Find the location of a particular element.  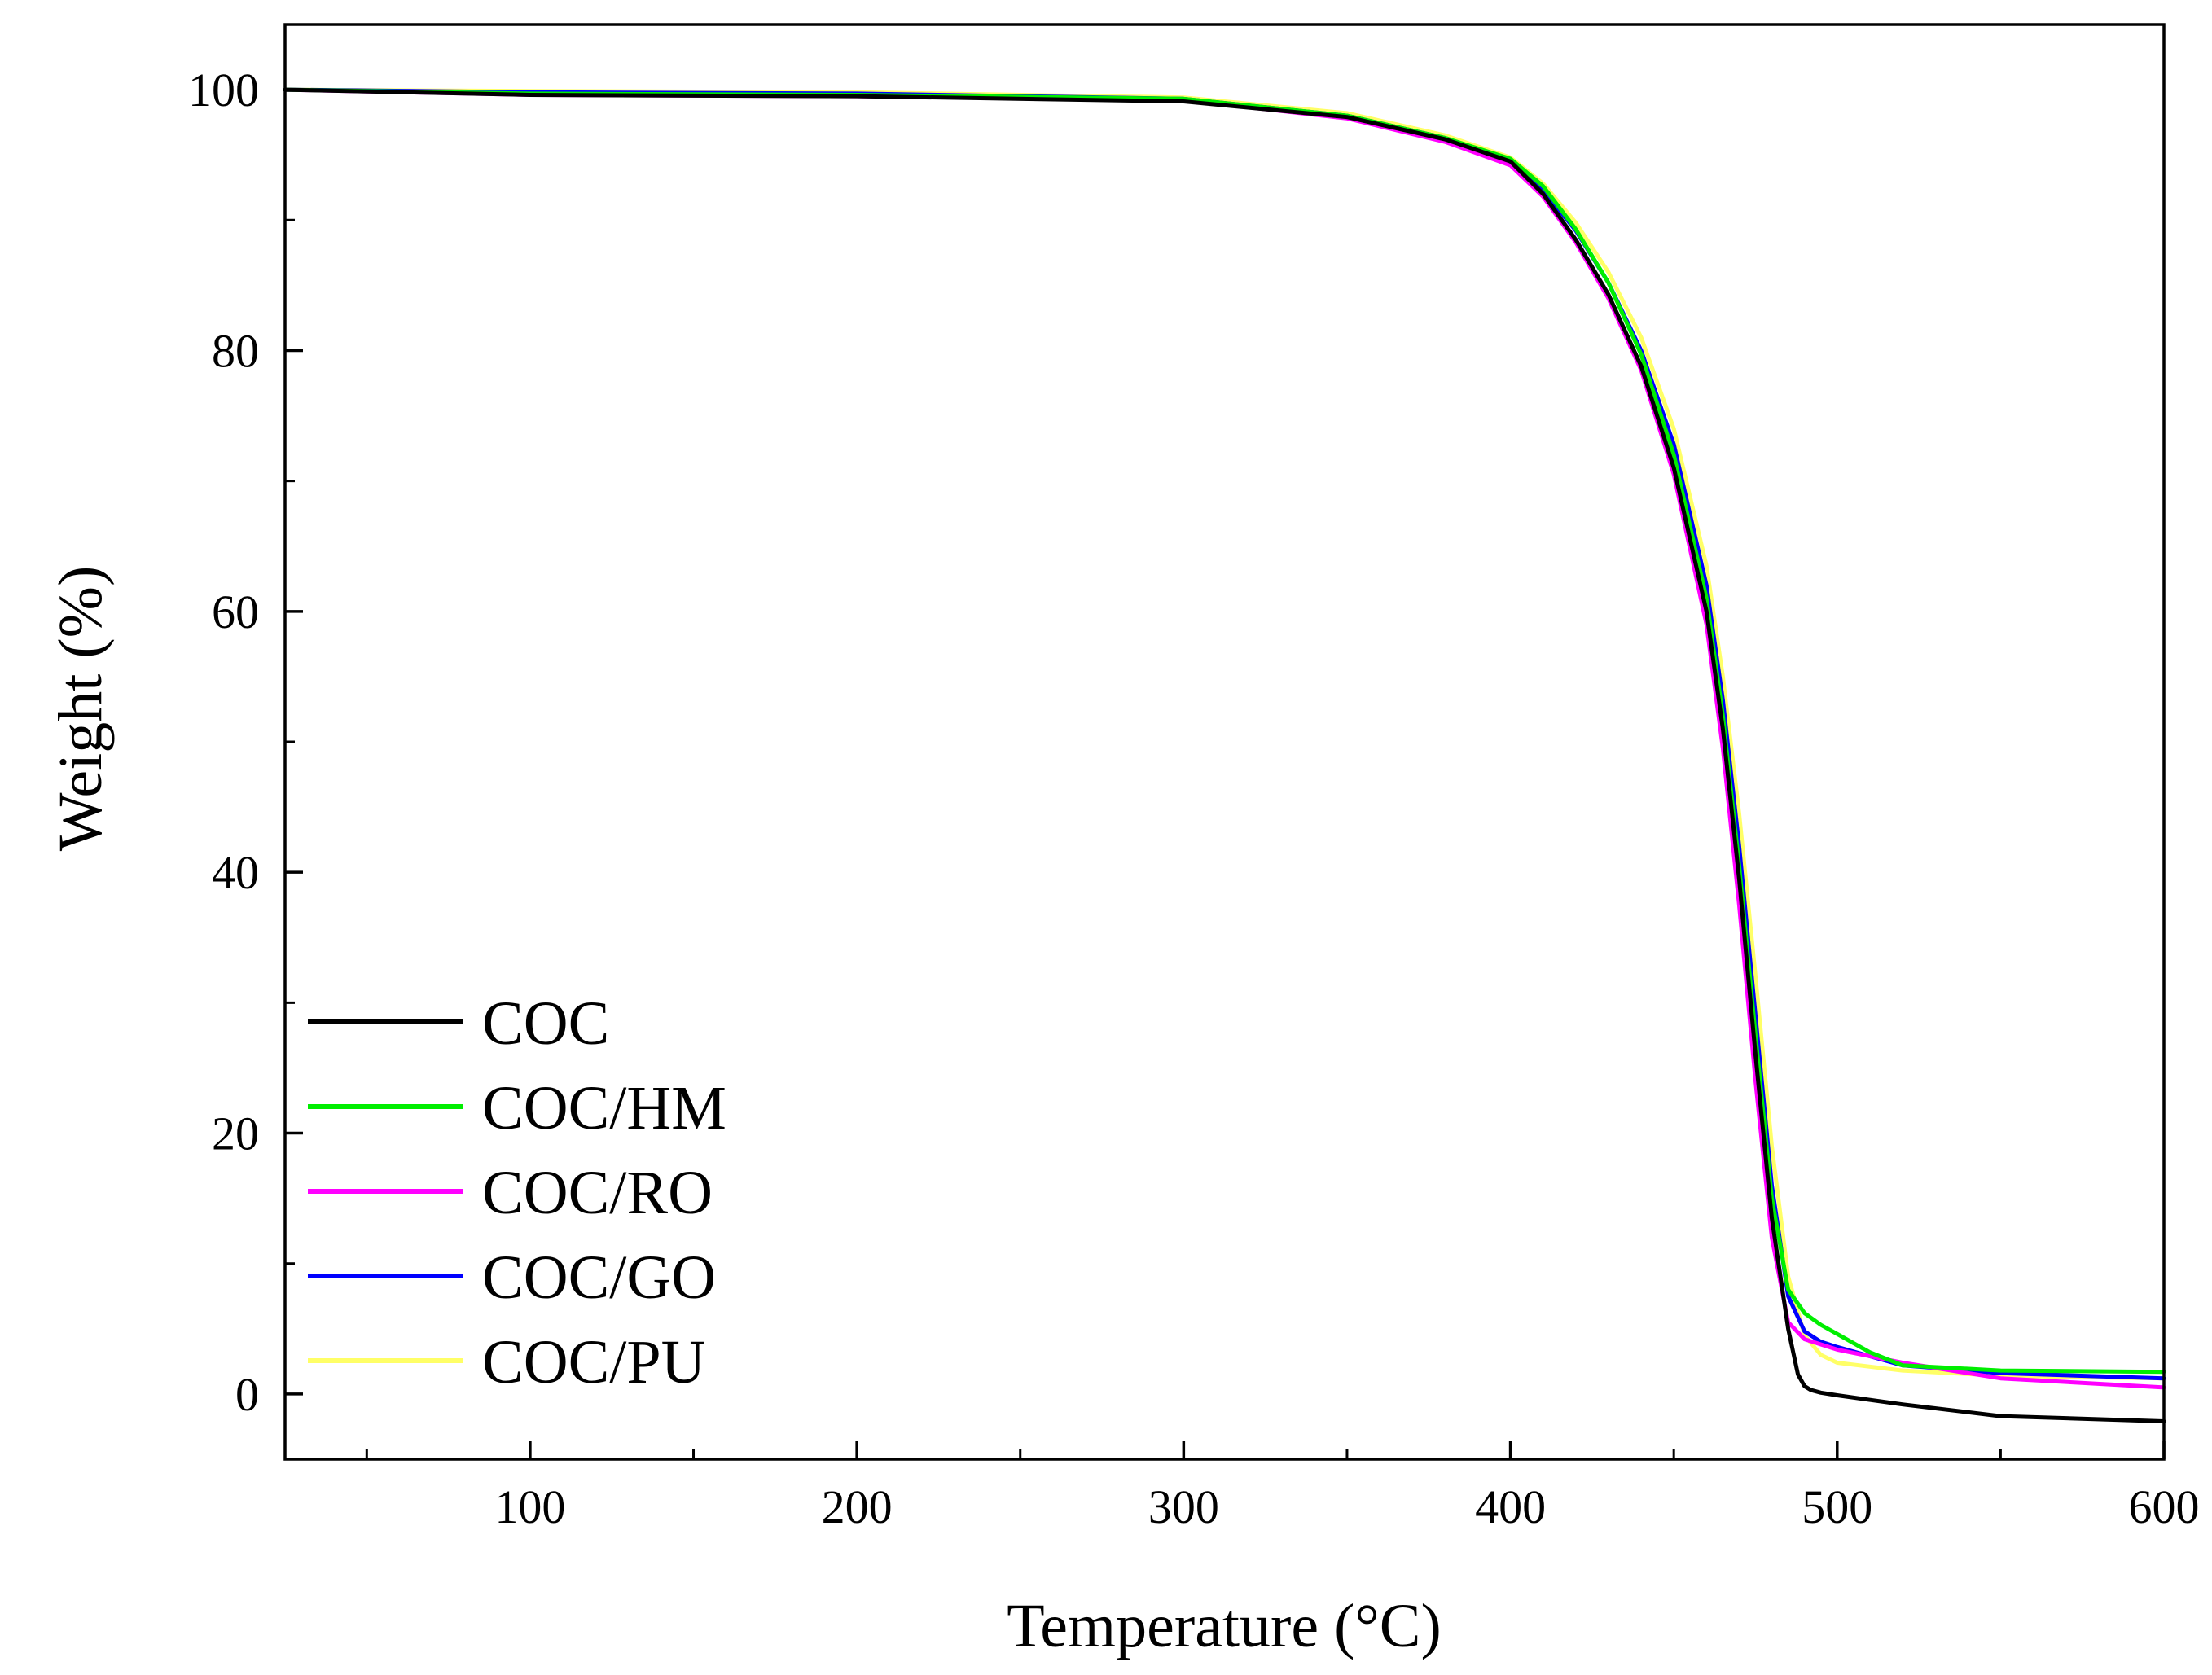

legend: COC COC/HM COC/RO COC/GO COC/PU is located at coordinates (517, 1193).